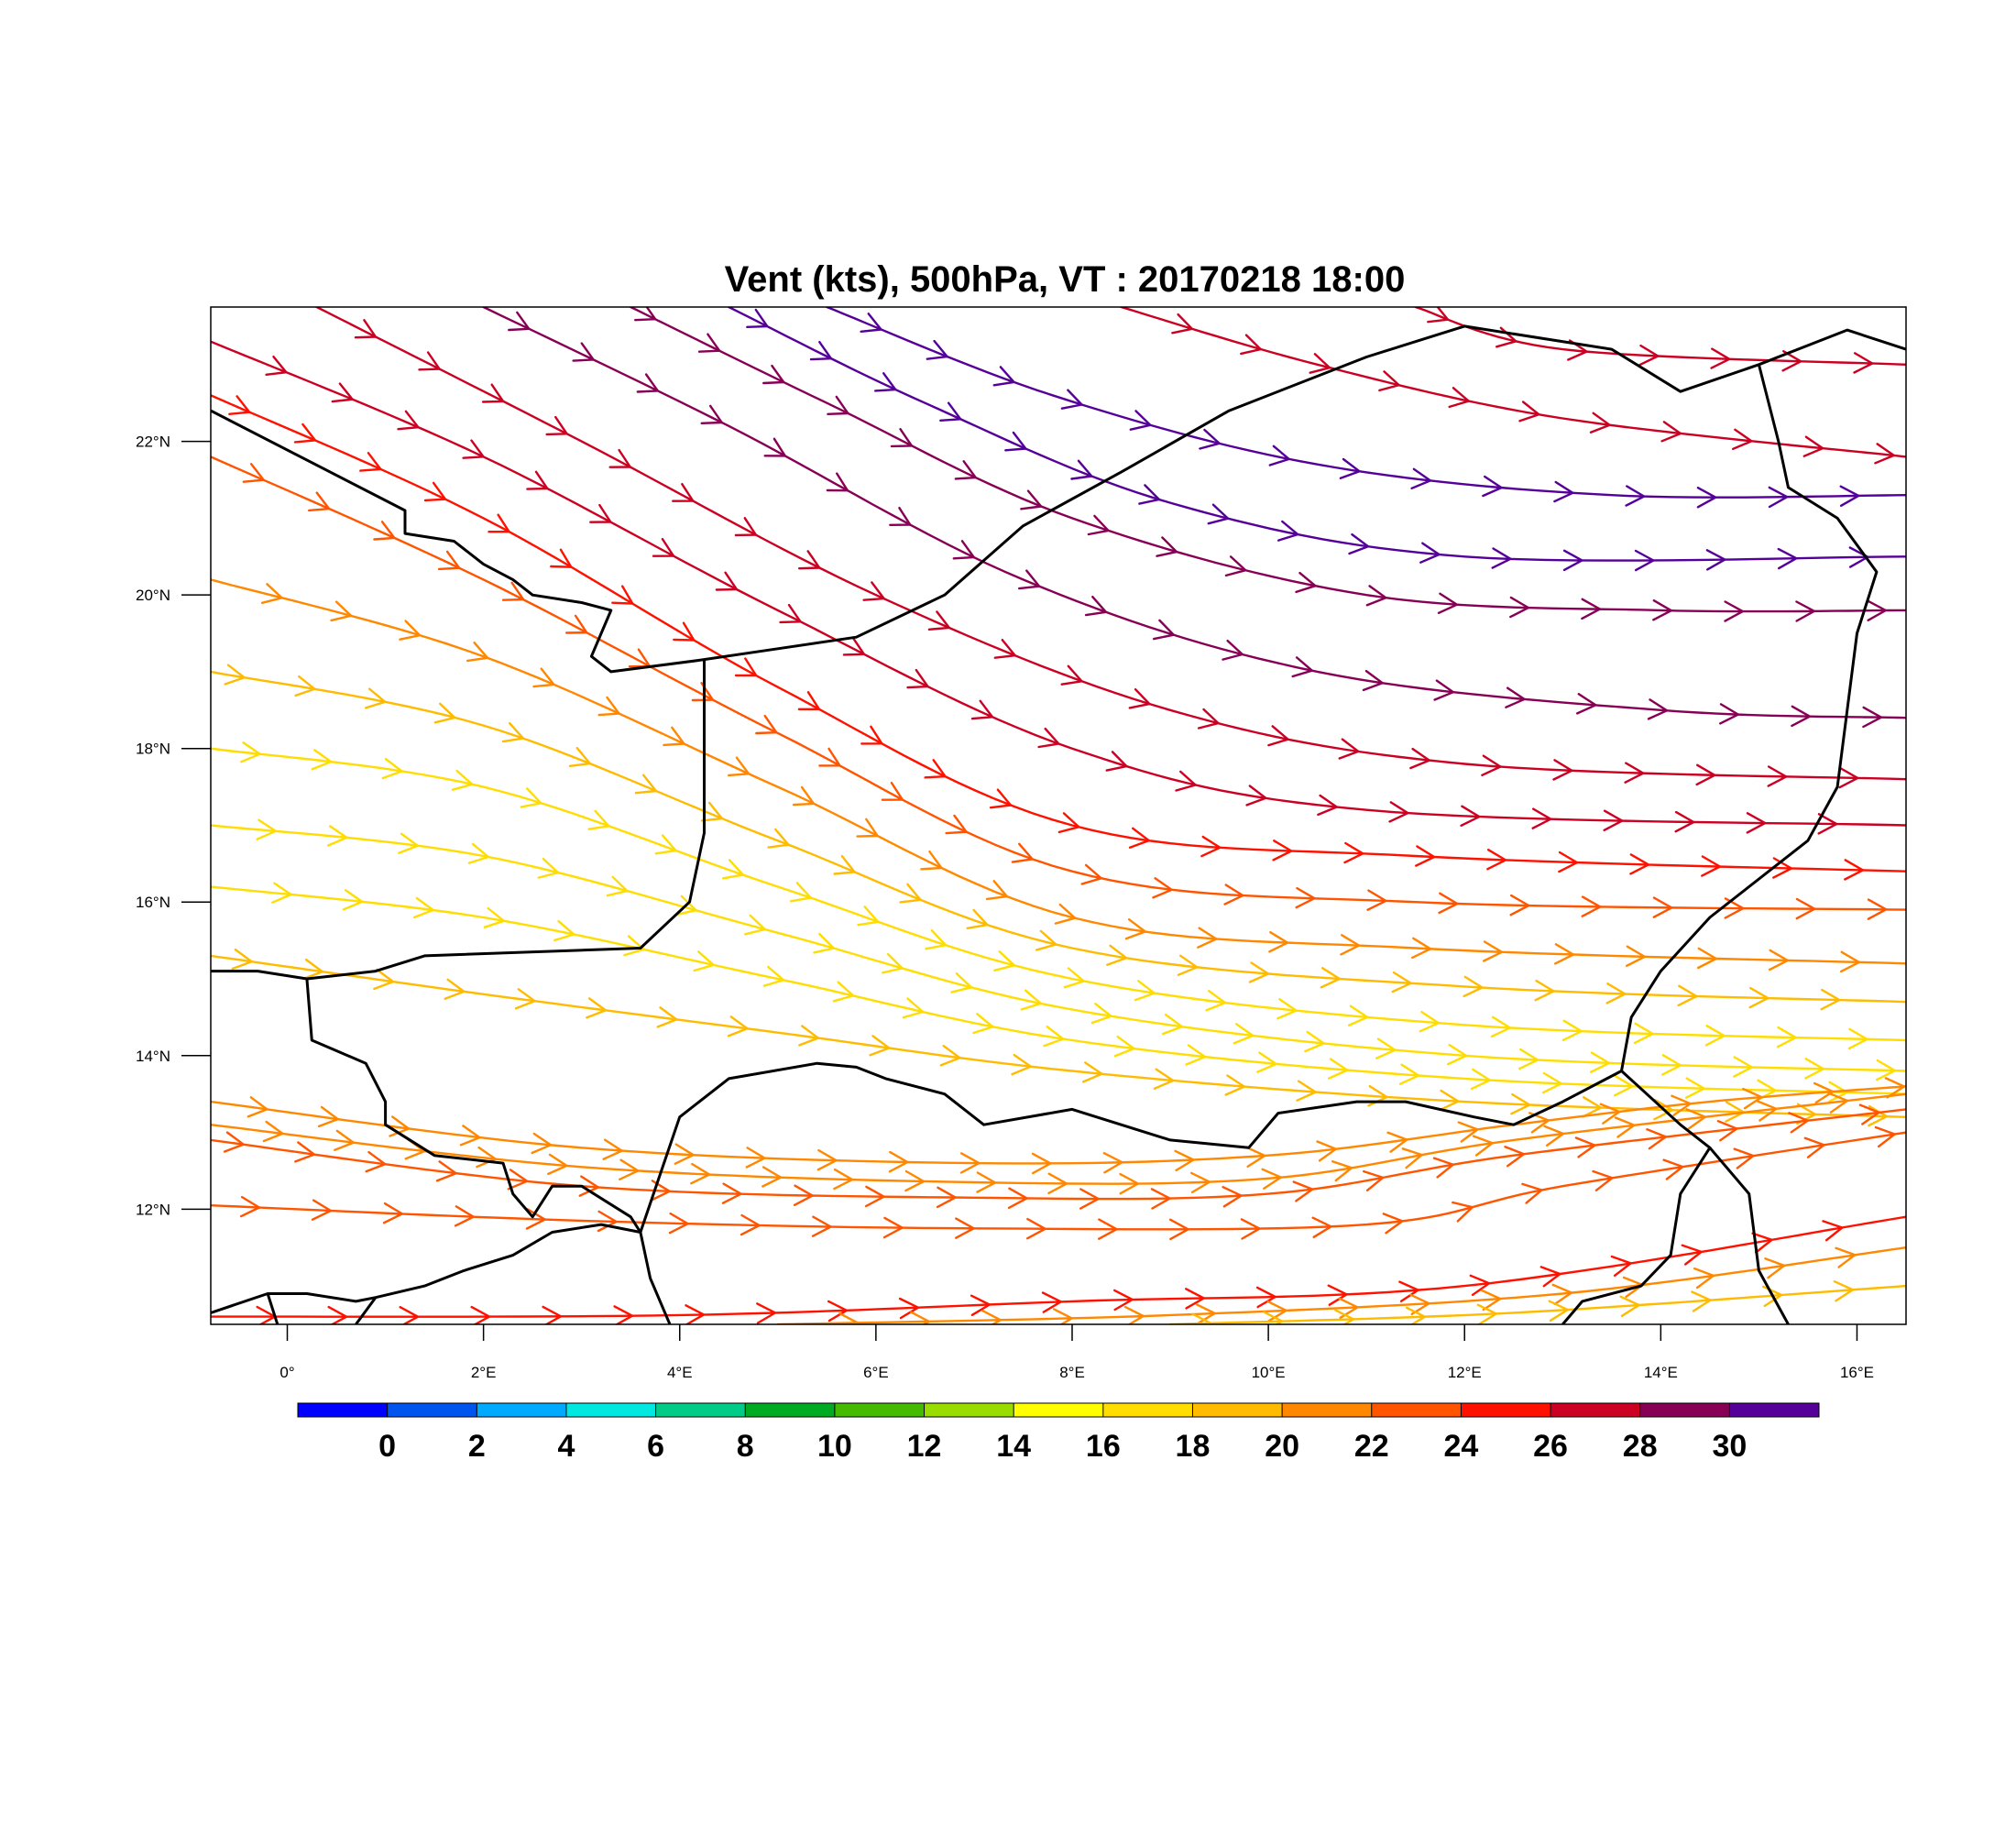 The image size is (2016, 1833). What do you see at coordinates (1065, 279) in the screenshot?
I see `map-title: Vent (kts), 500hPa, VT : 20170218 18:00` at bounding box center [1065, 279].